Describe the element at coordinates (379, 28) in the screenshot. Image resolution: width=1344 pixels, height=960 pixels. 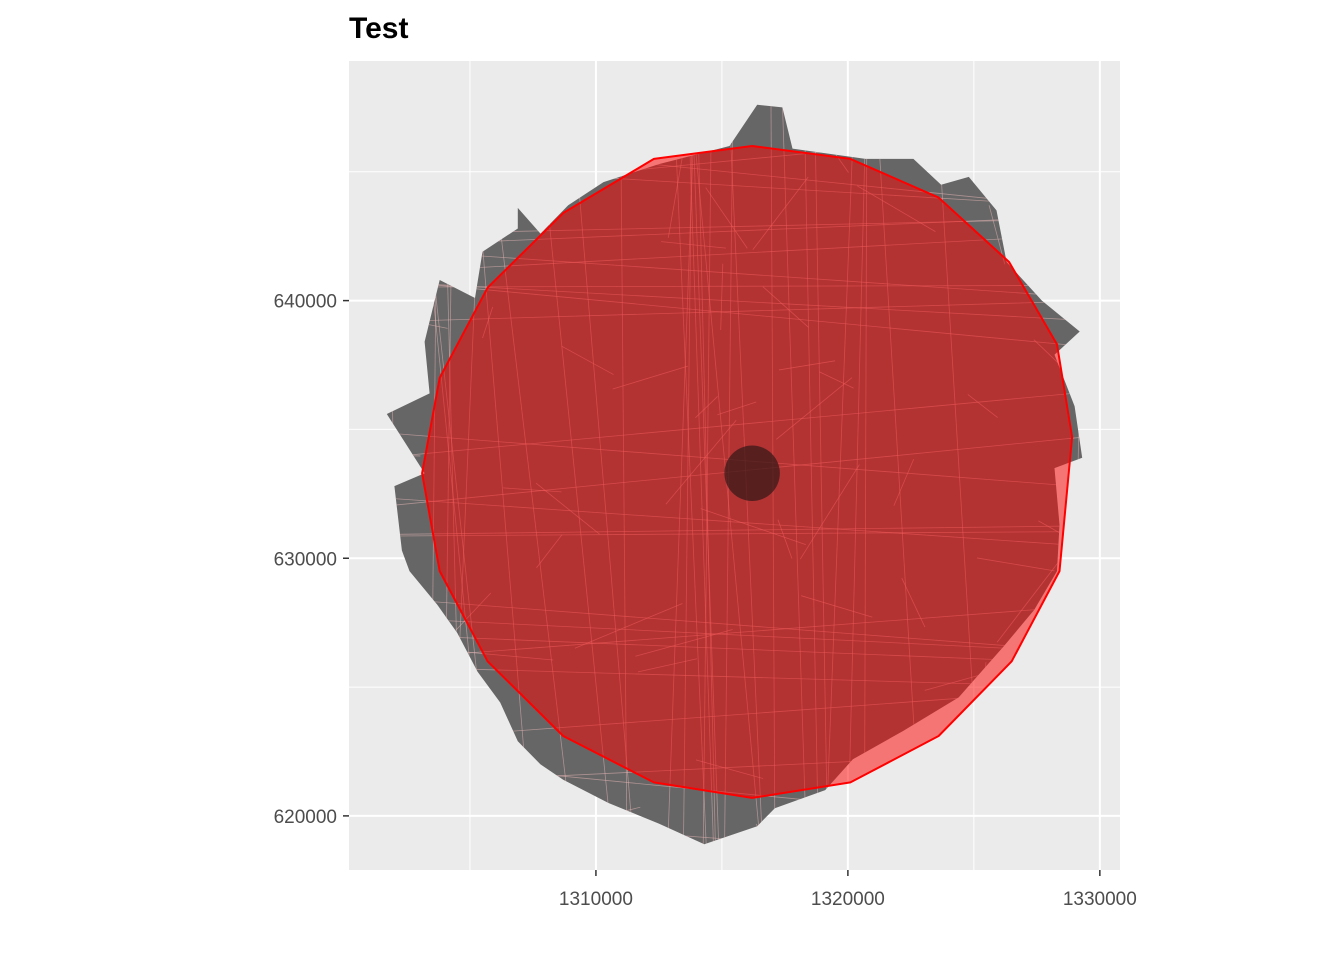
I see `chart-title: Test` at that location.